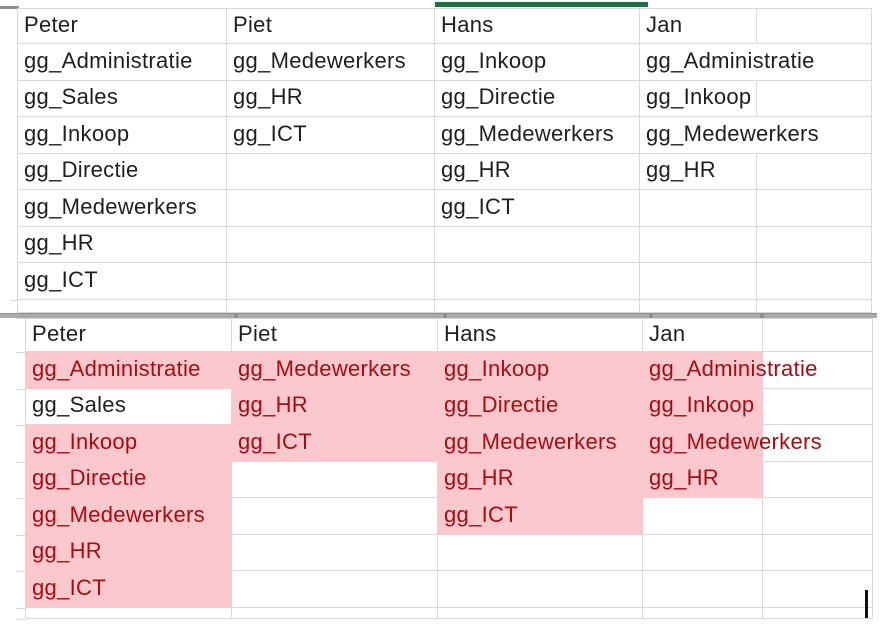 The width and height of the screenshot is (888, 642). What do you see at coordinates (20, 571) in the screenshot?
I see `clipped-gridline-stub` at bounding box center [20, 571].